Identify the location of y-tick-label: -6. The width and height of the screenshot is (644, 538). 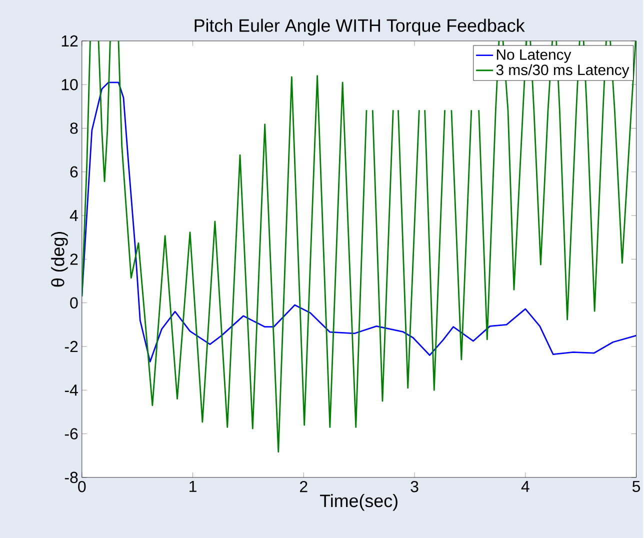
(71, 434).